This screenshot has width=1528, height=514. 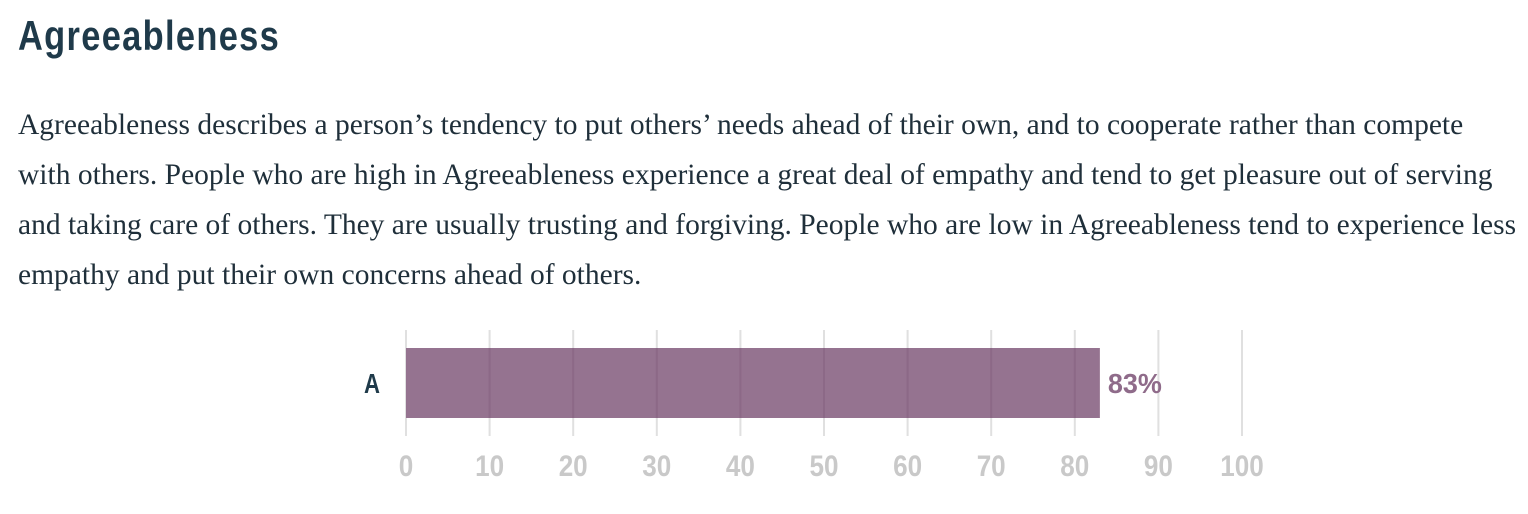 I want to click on category-label: A, so click(x=372, y=383).